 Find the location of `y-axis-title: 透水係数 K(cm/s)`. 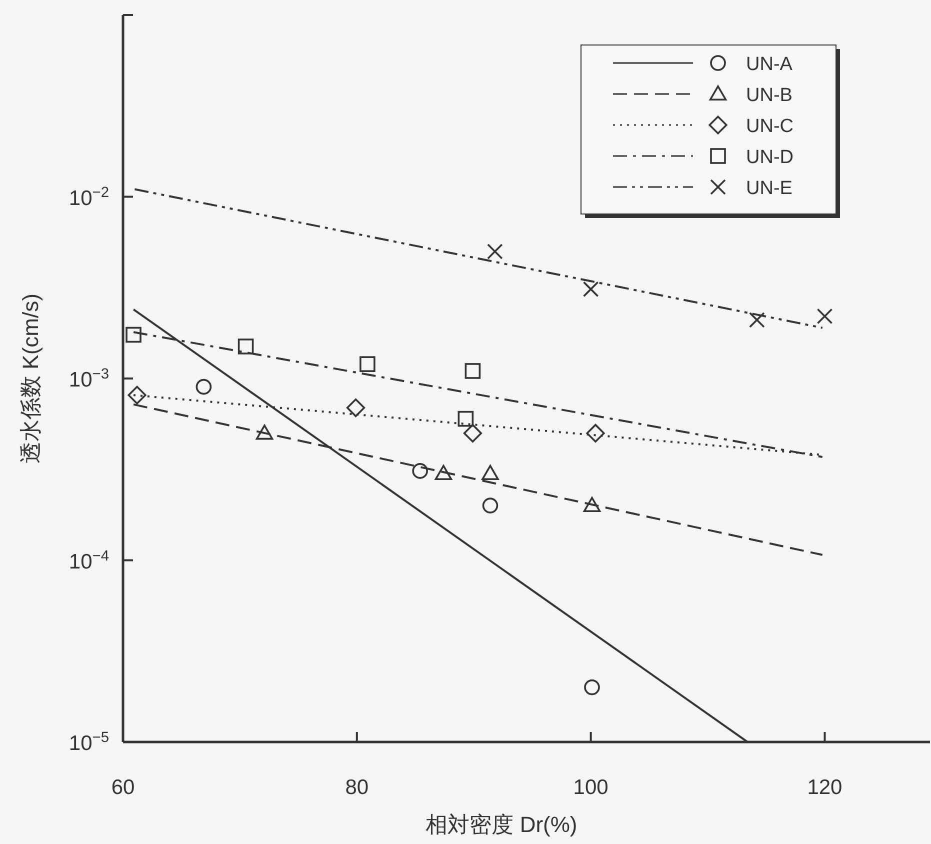

y-axis-title: 透水係数 K(cm/s) is located at coordinates (30, 379).